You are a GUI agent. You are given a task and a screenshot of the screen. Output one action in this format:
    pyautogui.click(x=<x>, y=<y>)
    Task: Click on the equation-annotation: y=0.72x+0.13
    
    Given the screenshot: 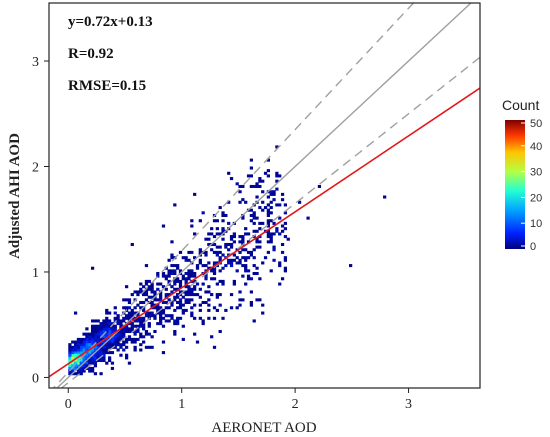 What is the action you would take?
    pyautogui.click(x=110, y=22)
    